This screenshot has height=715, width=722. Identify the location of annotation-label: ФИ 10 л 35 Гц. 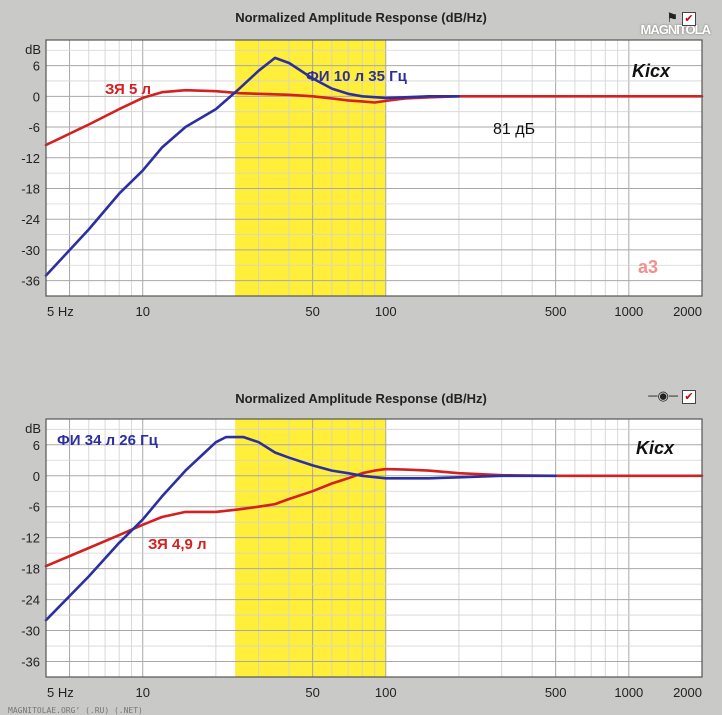
(357, 76).